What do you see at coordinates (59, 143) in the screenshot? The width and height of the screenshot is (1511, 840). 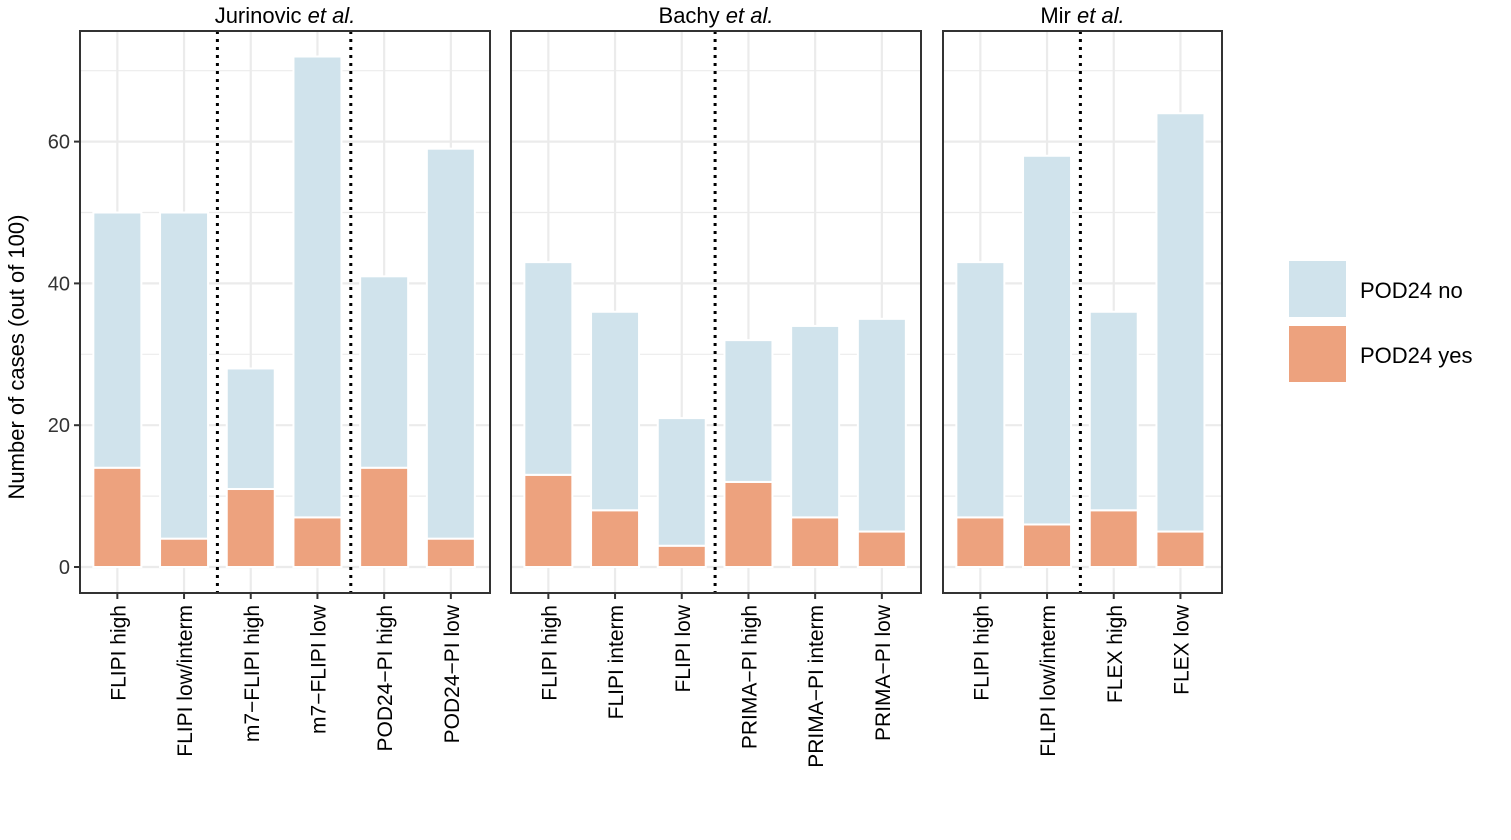 I see `y-tick-label: 60` at bounding box center [59, 143].